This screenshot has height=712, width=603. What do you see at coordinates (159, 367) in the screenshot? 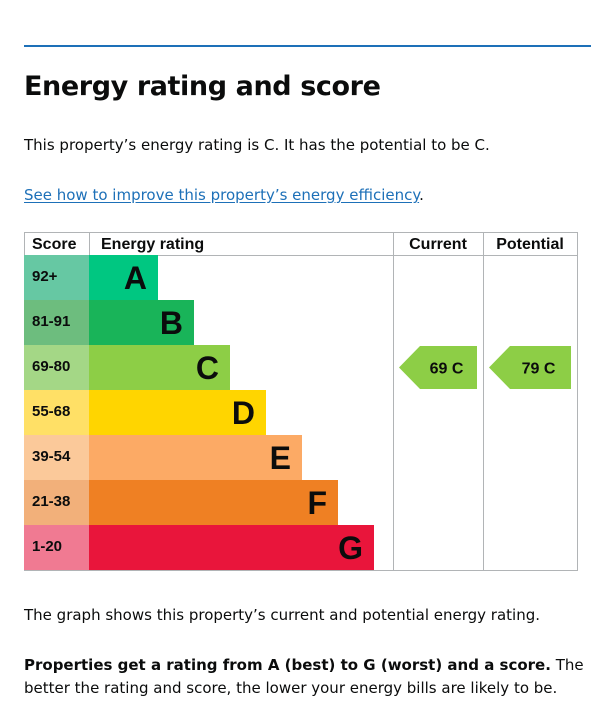
I see `rating-bar-c` at bounding box center [159, 367].